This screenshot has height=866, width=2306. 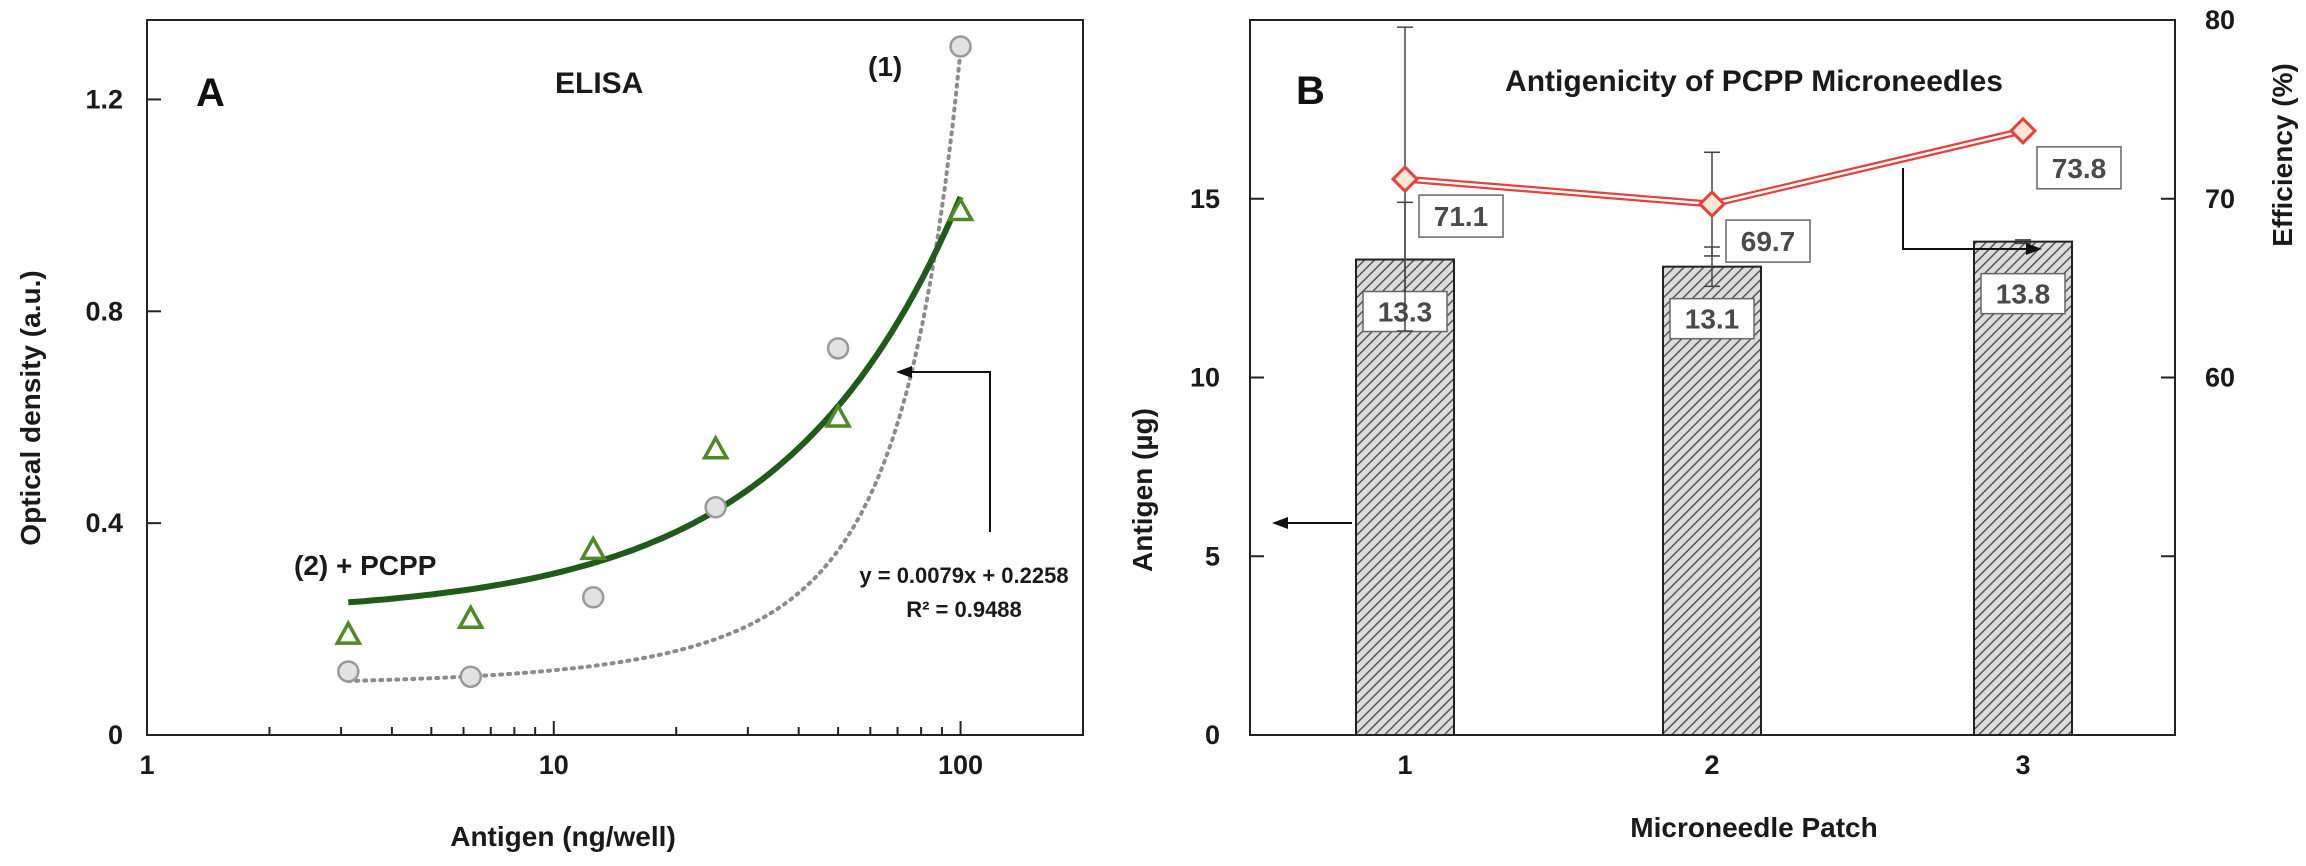 What do you see at coordinates (2220, 378) in the screenshot?
I see `y2-tick-label: 60` at bounding box center [2220, 378].